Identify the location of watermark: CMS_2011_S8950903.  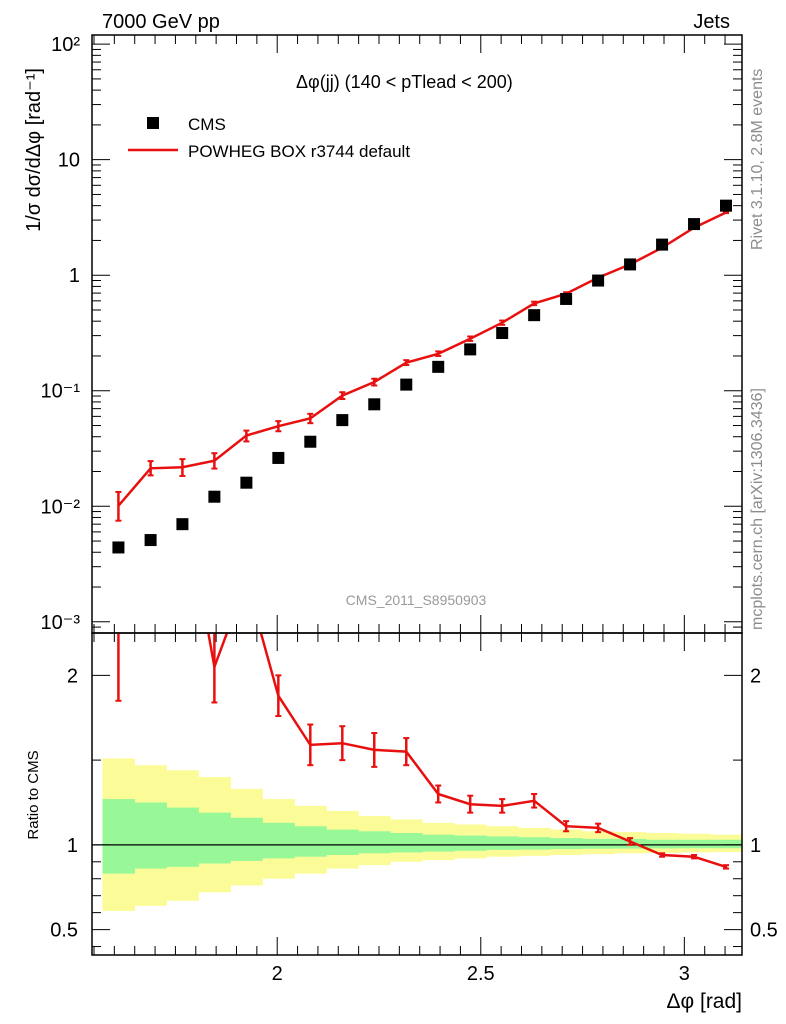
(416, 600).